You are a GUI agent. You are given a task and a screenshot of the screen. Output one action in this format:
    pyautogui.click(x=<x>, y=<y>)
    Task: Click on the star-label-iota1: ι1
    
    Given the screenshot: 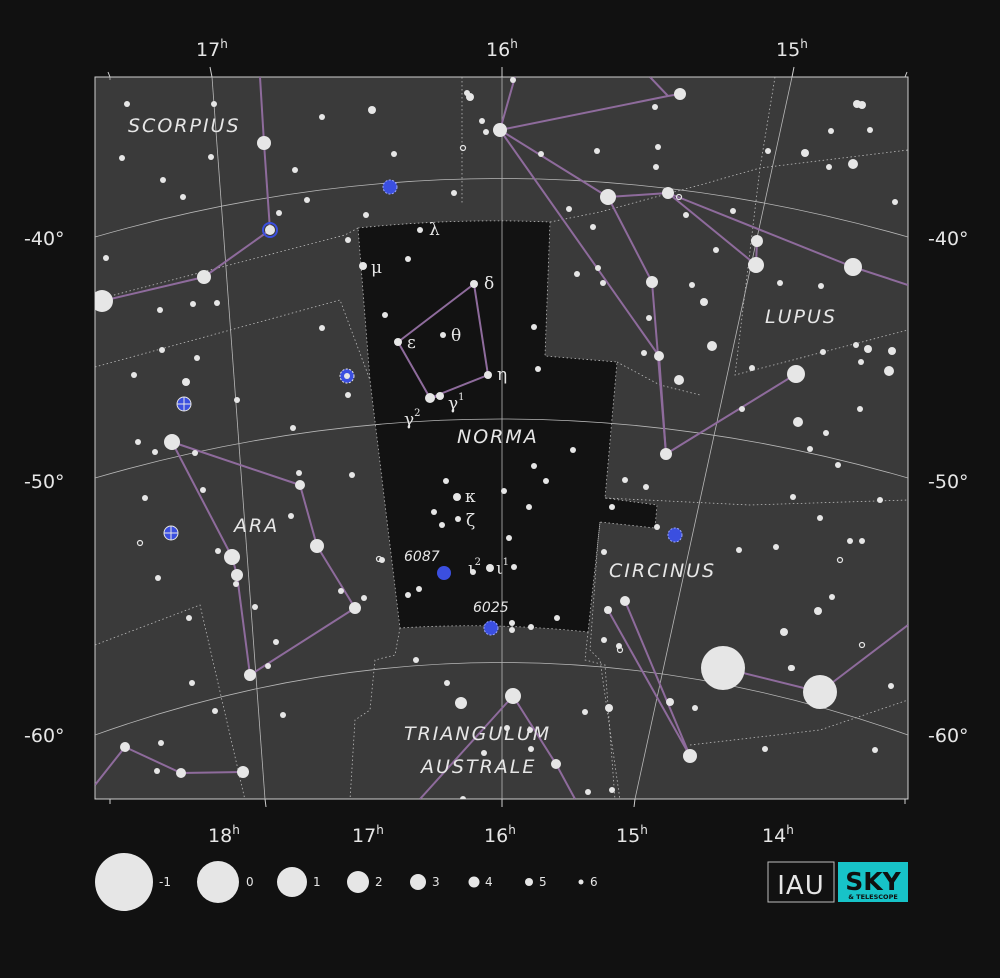 What is the action you would take?
    pyautogui.click(x=502, y=568)
    